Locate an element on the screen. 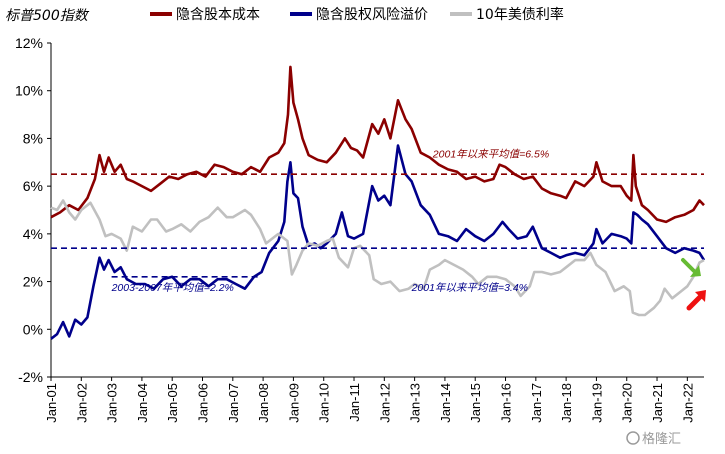  down-arrow-shaft is located at coordinates (688, 265).